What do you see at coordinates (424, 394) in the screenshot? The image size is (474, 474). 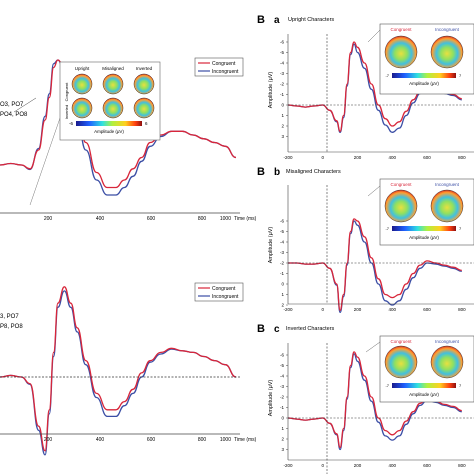 I see `colorbar-label: Amplitude (μV)` at bounding box center [424, 394].